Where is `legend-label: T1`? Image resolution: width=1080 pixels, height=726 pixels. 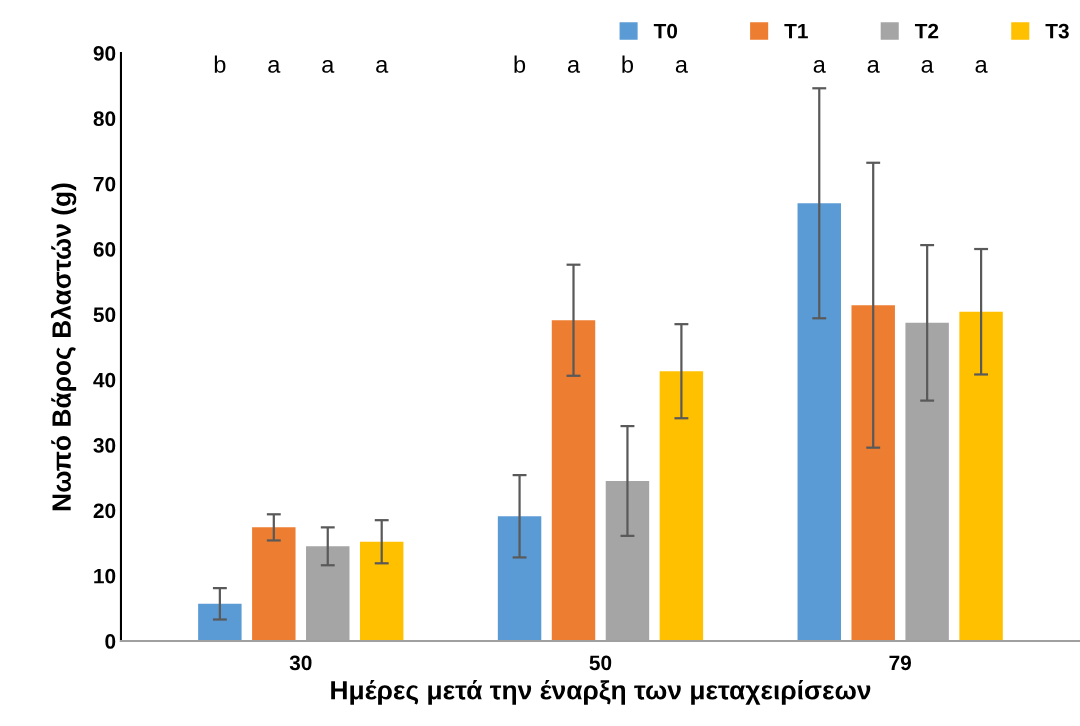
legend-label: T1 is located at coordinates (796, 31).